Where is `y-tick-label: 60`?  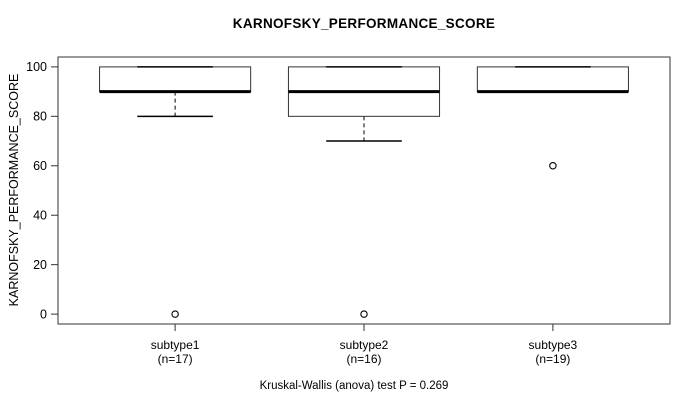 y-tick-label: 60 is located at coordinates (40, 166).